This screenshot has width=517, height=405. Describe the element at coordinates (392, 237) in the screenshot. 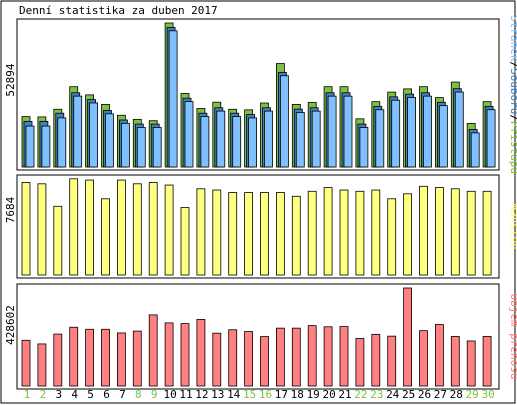

I see `bar-visits-Návštěv-day-24` at that location.